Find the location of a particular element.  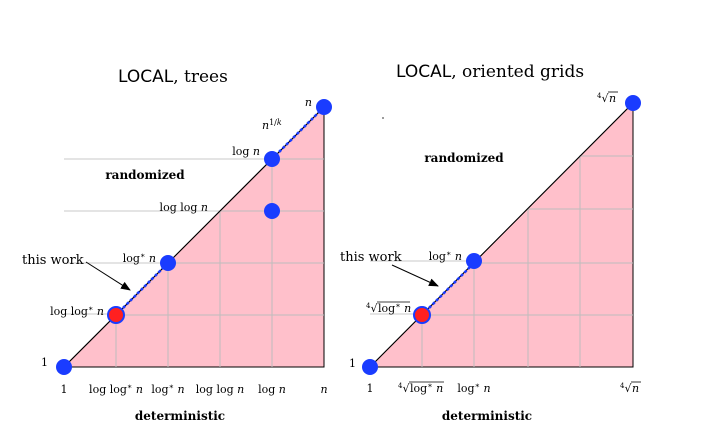

point-log-n is located at coordinates (272, 159).